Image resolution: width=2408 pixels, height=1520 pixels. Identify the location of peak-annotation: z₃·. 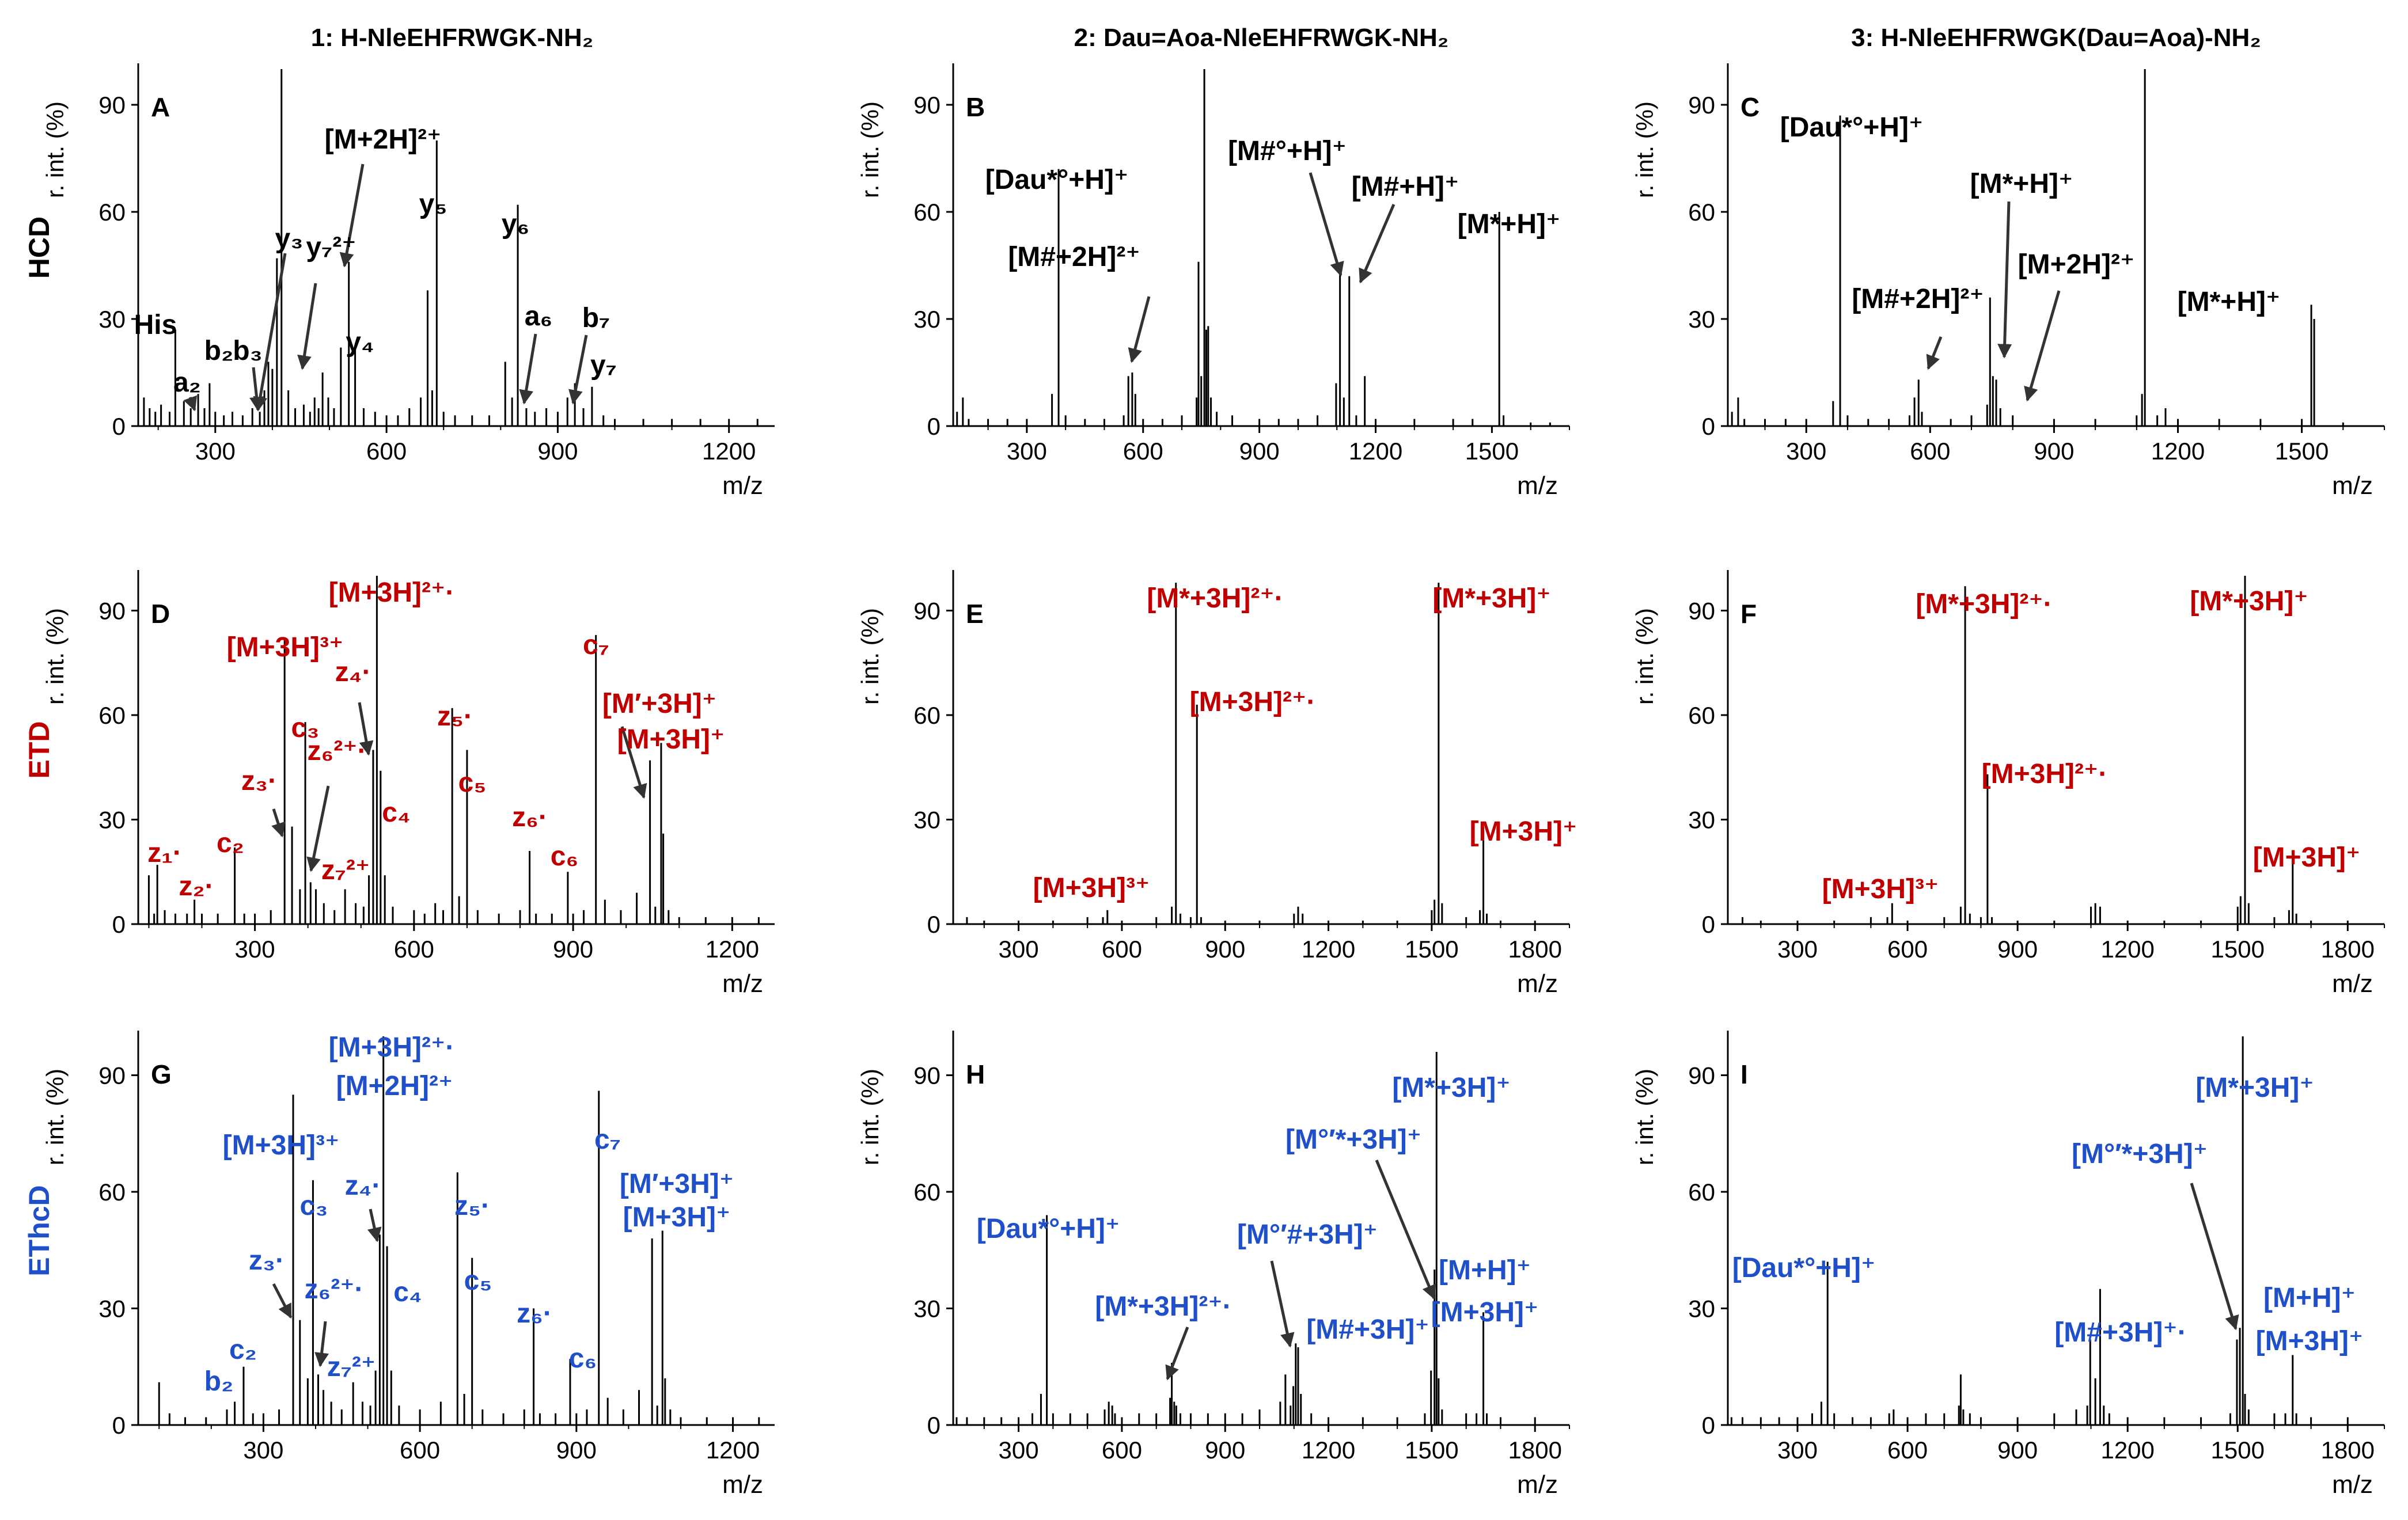
(259, 781).